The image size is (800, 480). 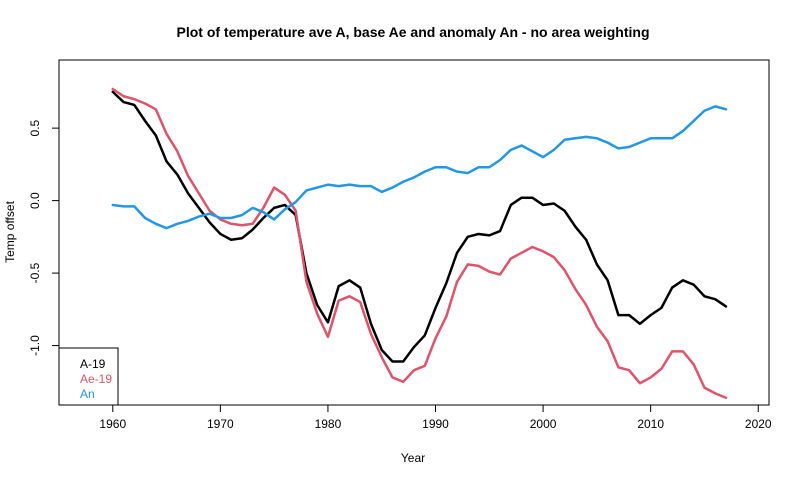 What do you see at coordinates (328, 424) in the screenshot?
I see `x-tick-label: 1980` at bounding box center [328, 424].